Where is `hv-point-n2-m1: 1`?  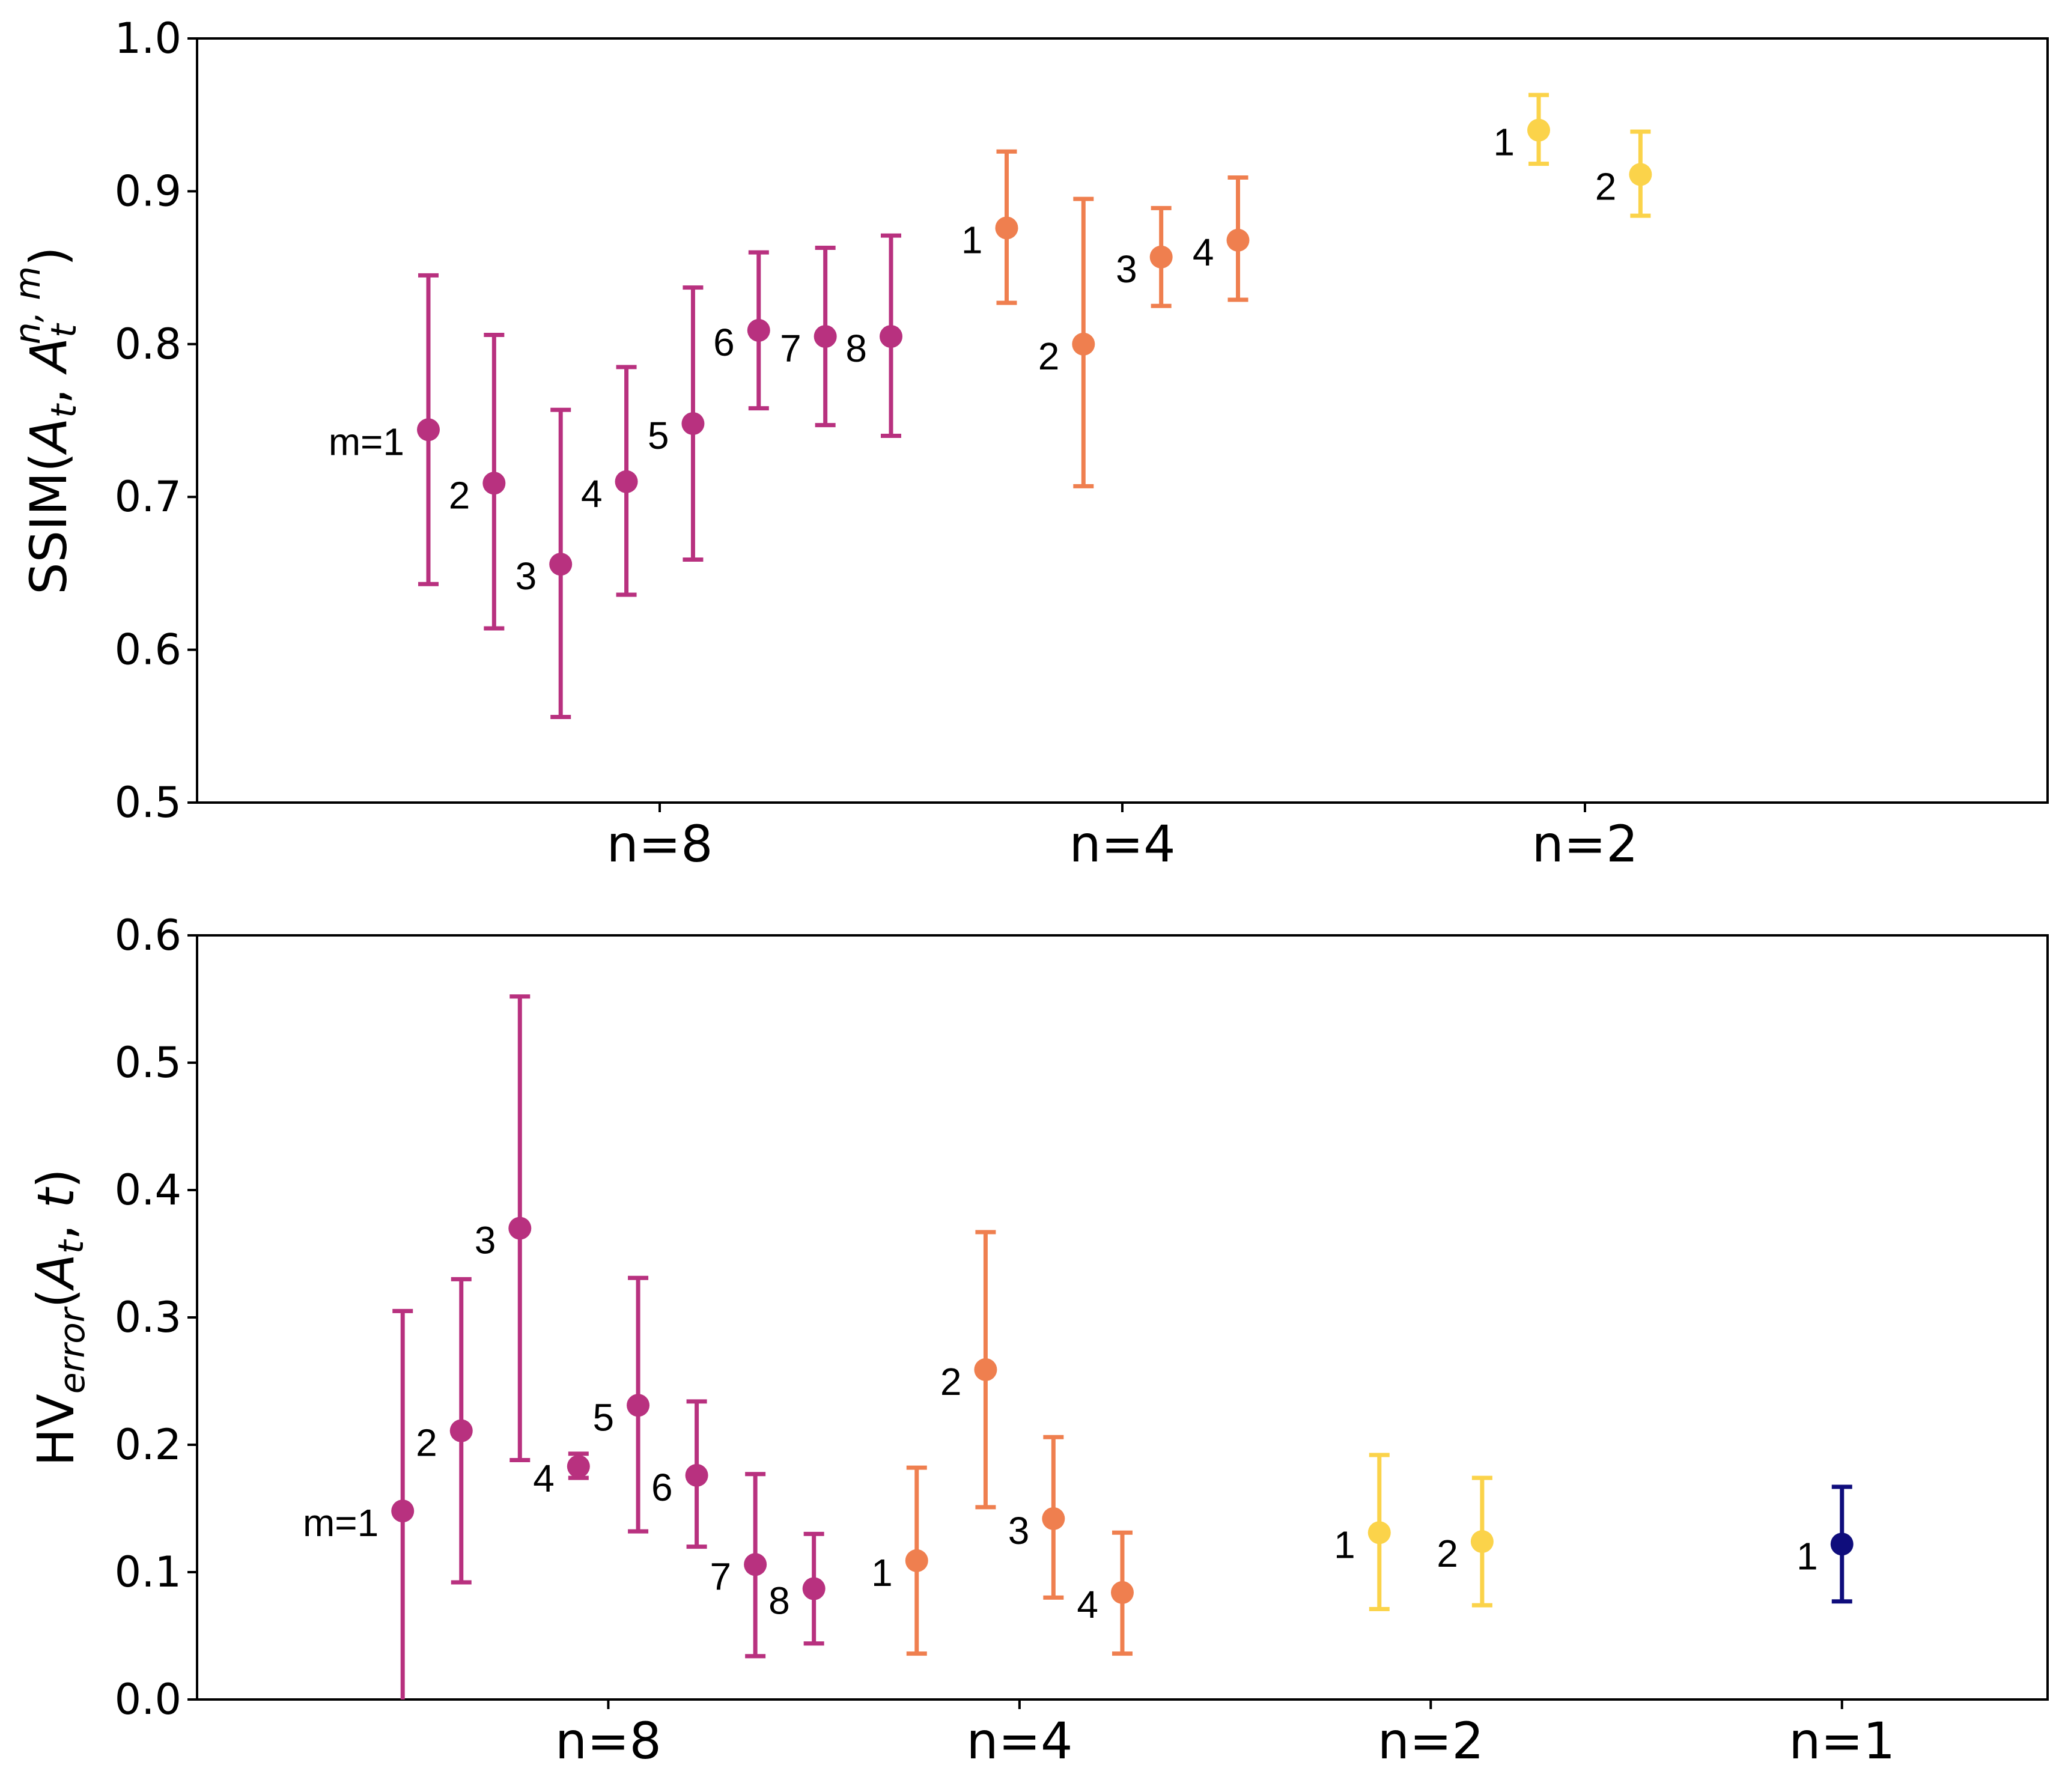 hv-point-n2-m1: 1 is located at coordinates (1362, 1532).